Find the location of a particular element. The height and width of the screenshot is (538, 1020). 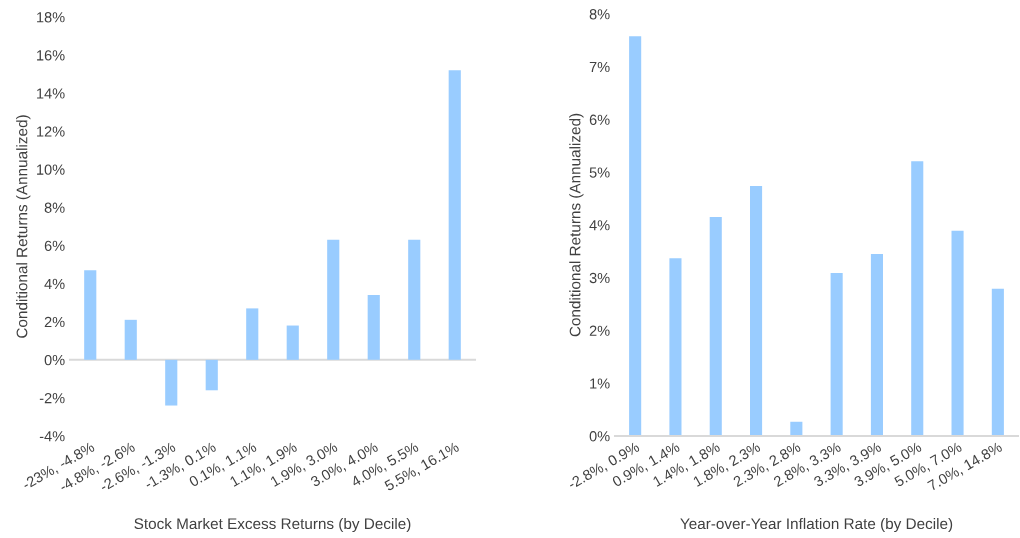

y-tick-label: 7% is located at coordinates (599, 67).